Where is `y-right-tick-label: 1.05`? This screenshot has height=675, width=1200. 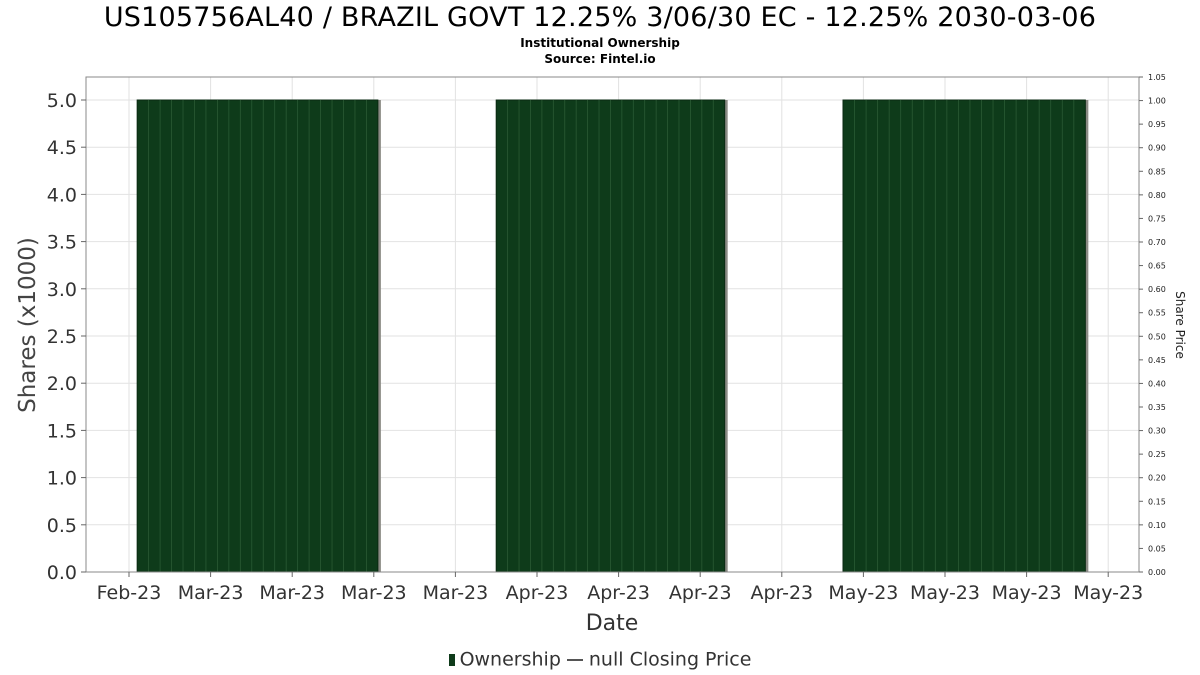 y-right-tick-label: 1.05 is located at coordinates (1157, 77).